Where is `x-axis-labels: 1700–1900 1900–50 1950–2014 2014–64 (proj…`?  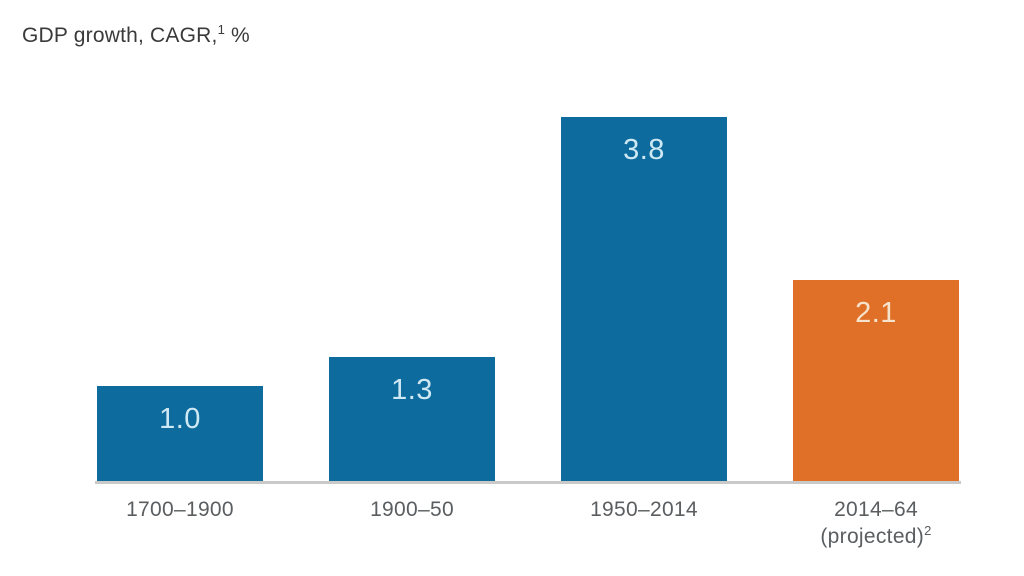
x-axis-labels: 1700–1900 1900–50 1950–2014 2014–64 (proj… is located at coordinates (528, 523).